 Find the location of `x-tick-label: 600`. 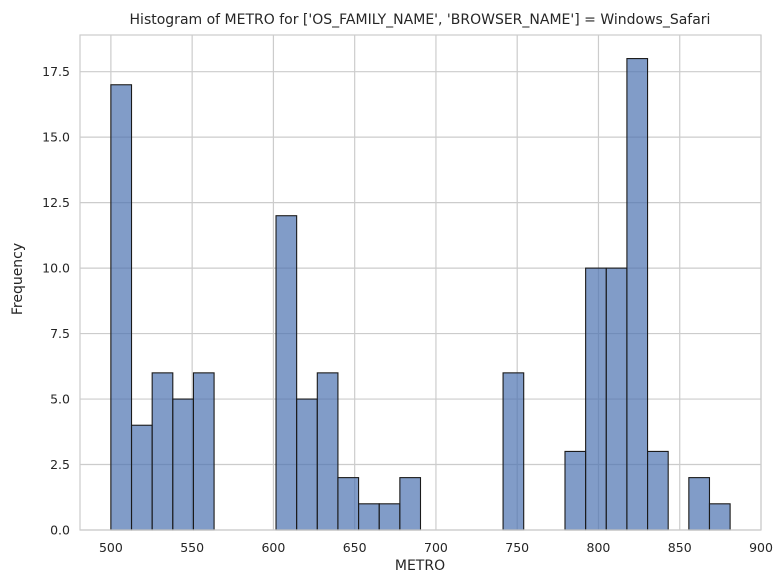

x-tick-label: 600 is located at coordinates (273, 547).